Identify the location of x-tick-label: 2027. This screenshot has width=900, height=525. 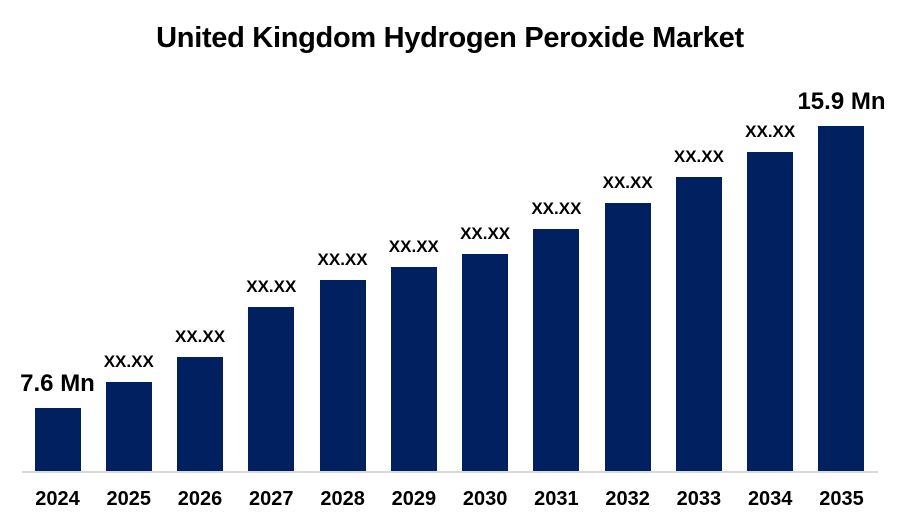
(271, 499).